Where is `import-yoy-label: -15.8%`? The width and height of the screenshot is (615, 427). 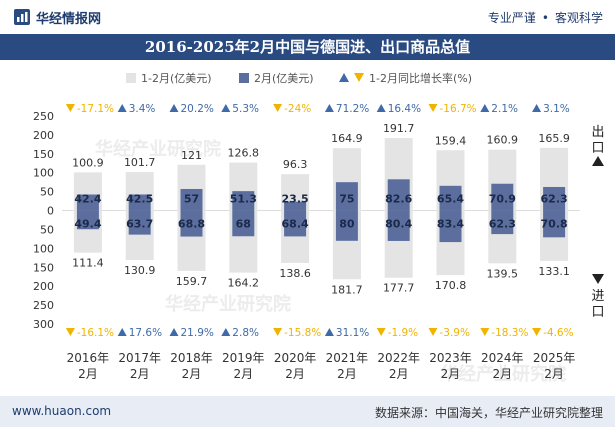 import-yoy-label: -15.8% is located at coordinates (302, 333).